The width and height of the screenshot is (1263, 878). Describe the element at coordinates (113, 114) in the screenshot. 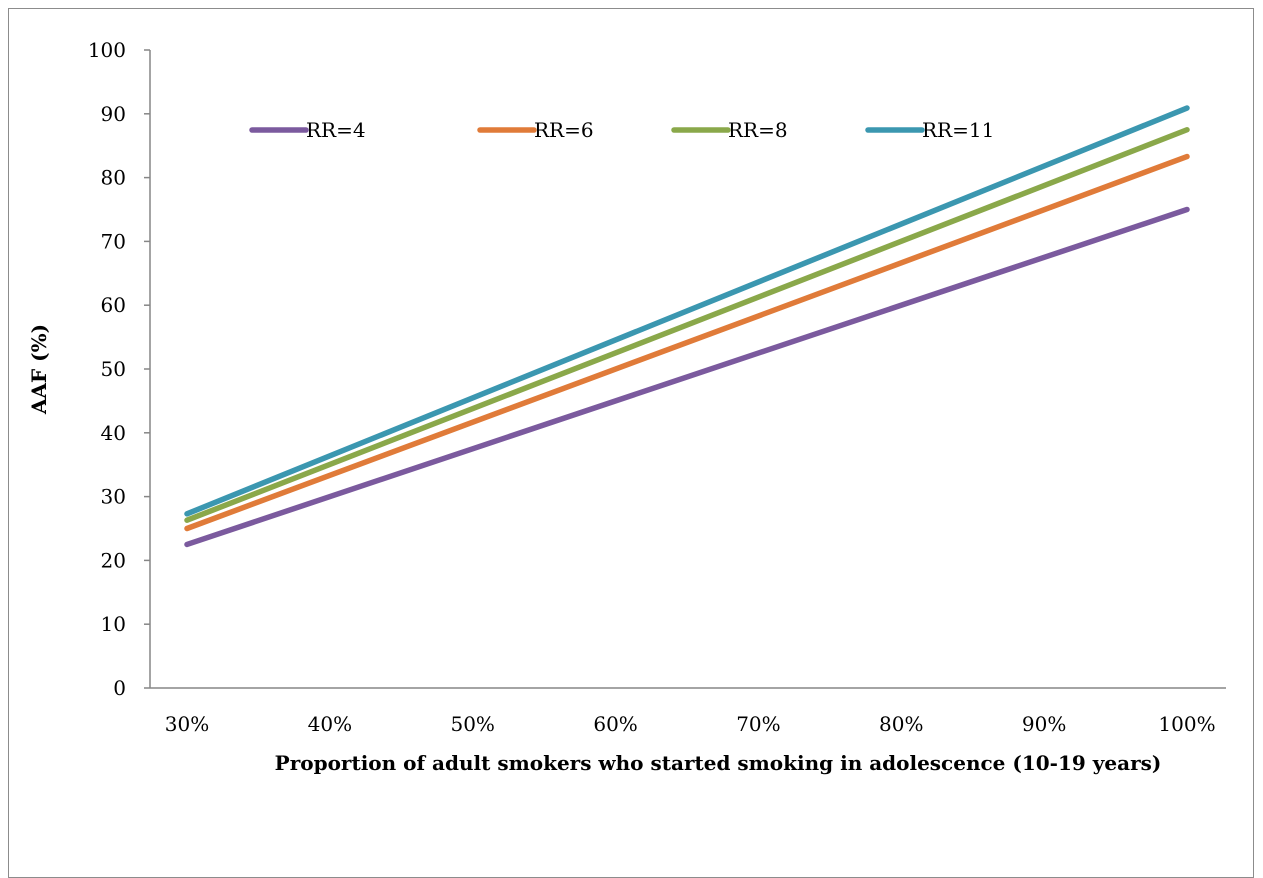

I see `y-tick-label: 90` at that location.